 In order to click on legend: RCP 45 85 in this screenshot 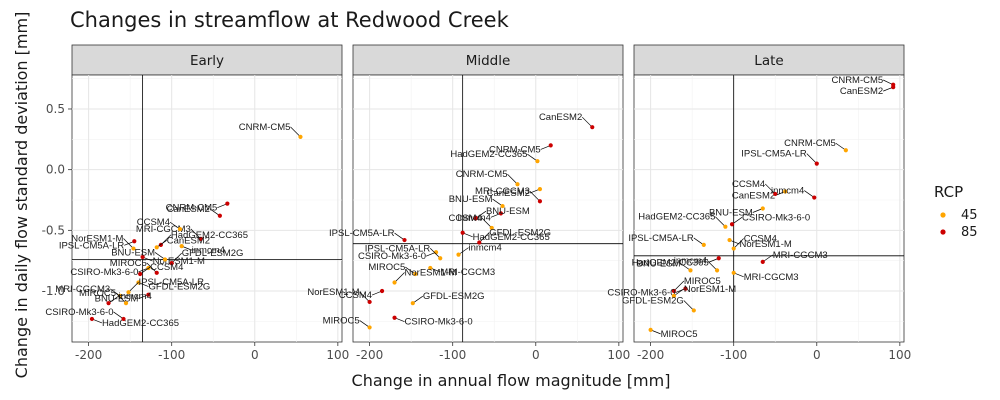, I will do `click(956, 211)`.